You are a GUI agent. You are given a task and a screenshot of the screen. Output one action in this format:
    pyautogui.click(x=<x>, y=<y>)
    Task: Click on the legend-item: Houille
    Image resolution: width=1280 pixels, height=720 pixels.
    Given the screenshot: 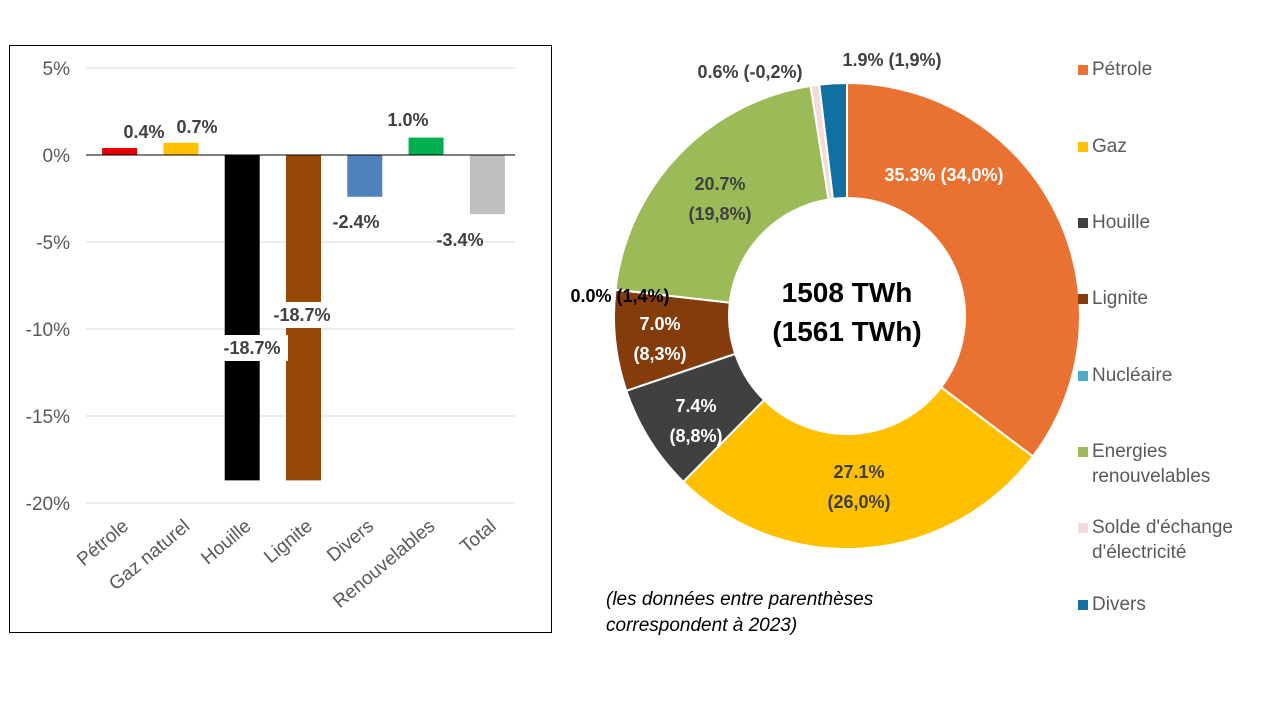 What is the action you would take?
    pyautogui.click(x=1114, y=222)
    